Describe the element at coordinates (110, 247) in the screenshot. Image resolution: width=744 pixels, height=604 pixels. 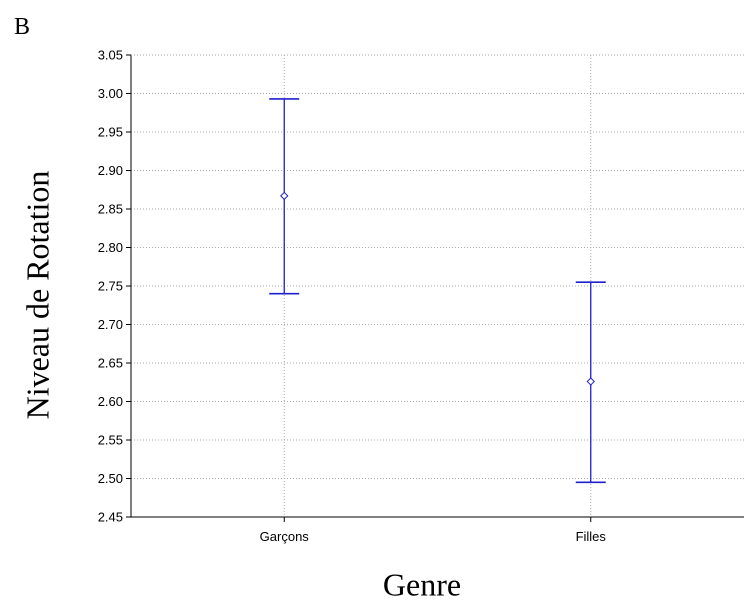
I see `y-tick-label: 2.80` at that location.